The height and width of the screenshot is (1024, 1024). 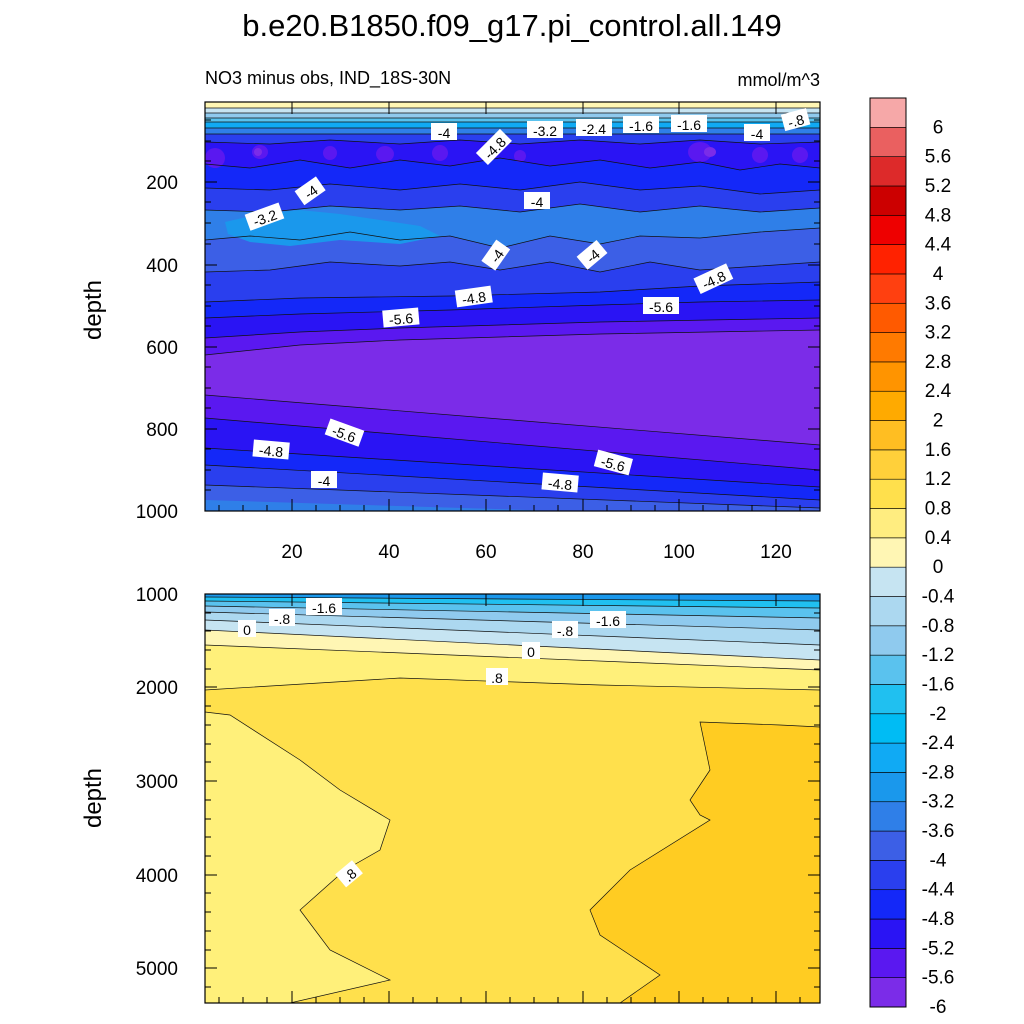 I want to click on colorbar-label: 1.6, so click(x=938, y=450).